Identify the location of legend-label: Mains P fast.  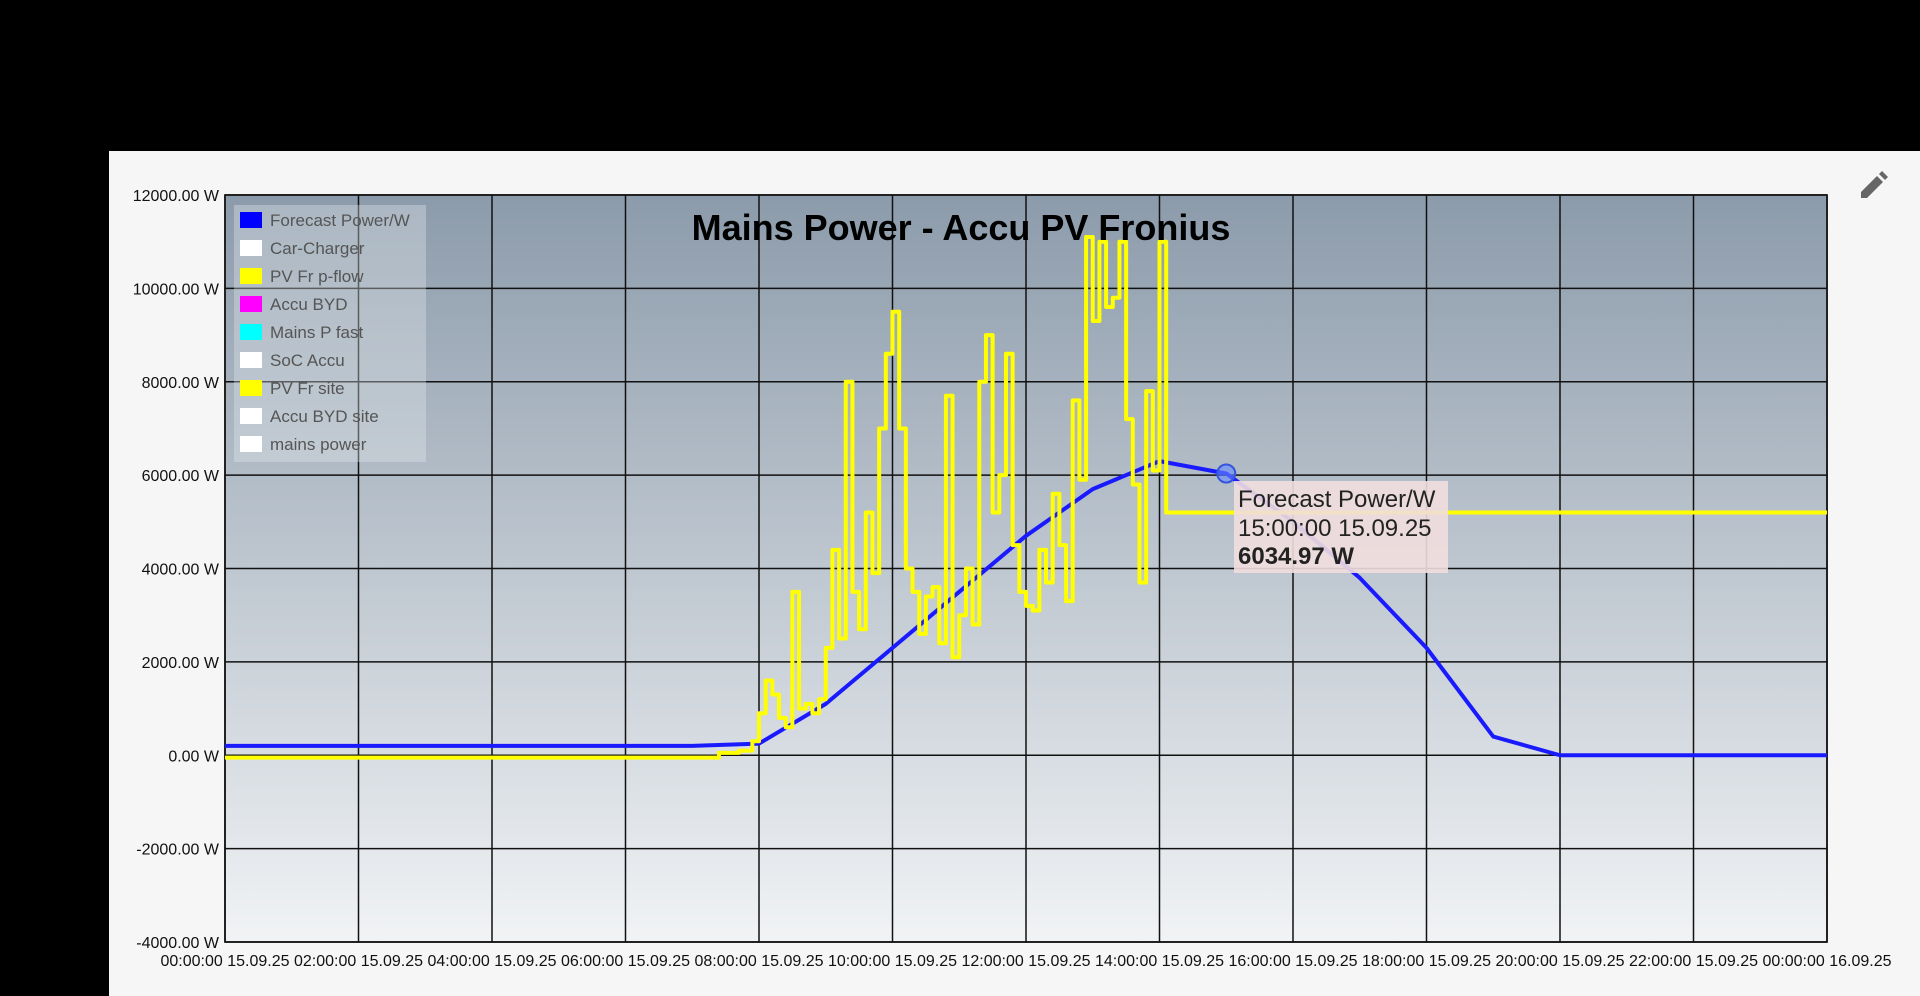
(317, 332).